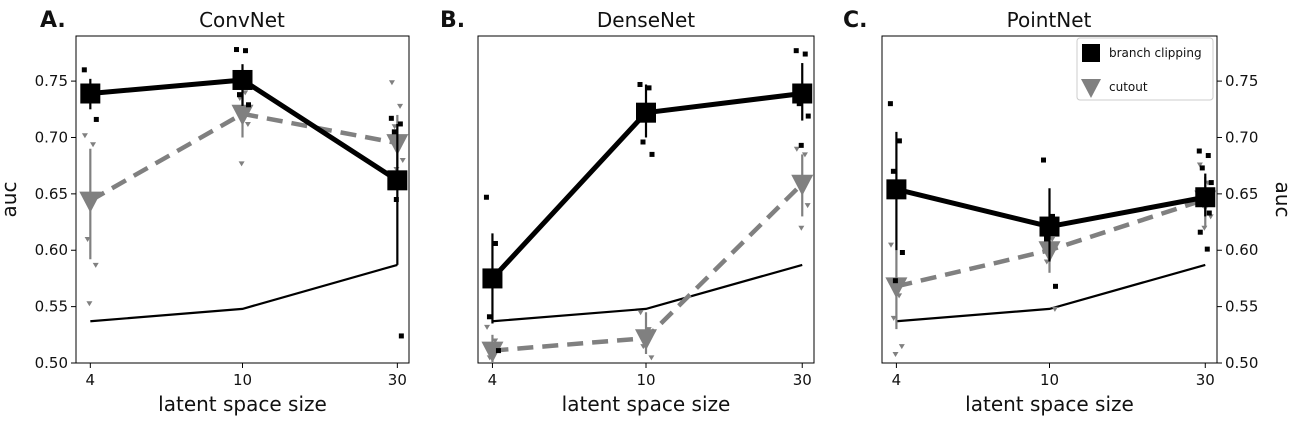 Image resolution: width=1290 pixels, height=426 pixels. I want to click on panel-title: DenseNet, so click(646, 20).